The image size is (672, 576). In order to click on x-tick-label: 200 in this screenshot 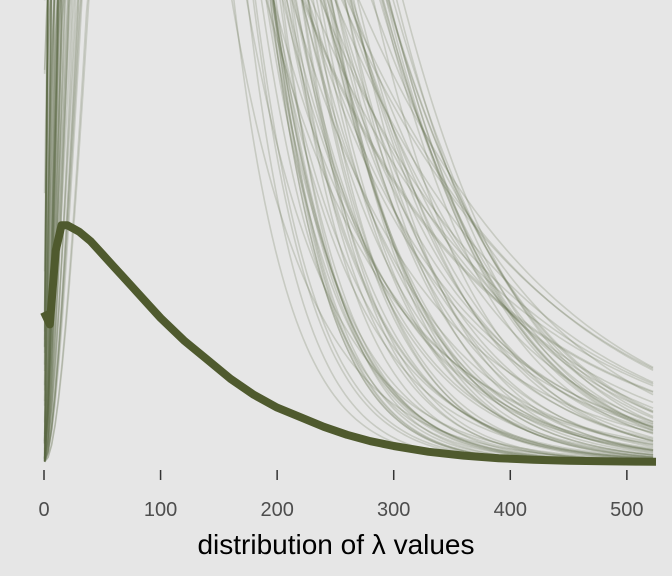, I will do `click(276, 510)`.